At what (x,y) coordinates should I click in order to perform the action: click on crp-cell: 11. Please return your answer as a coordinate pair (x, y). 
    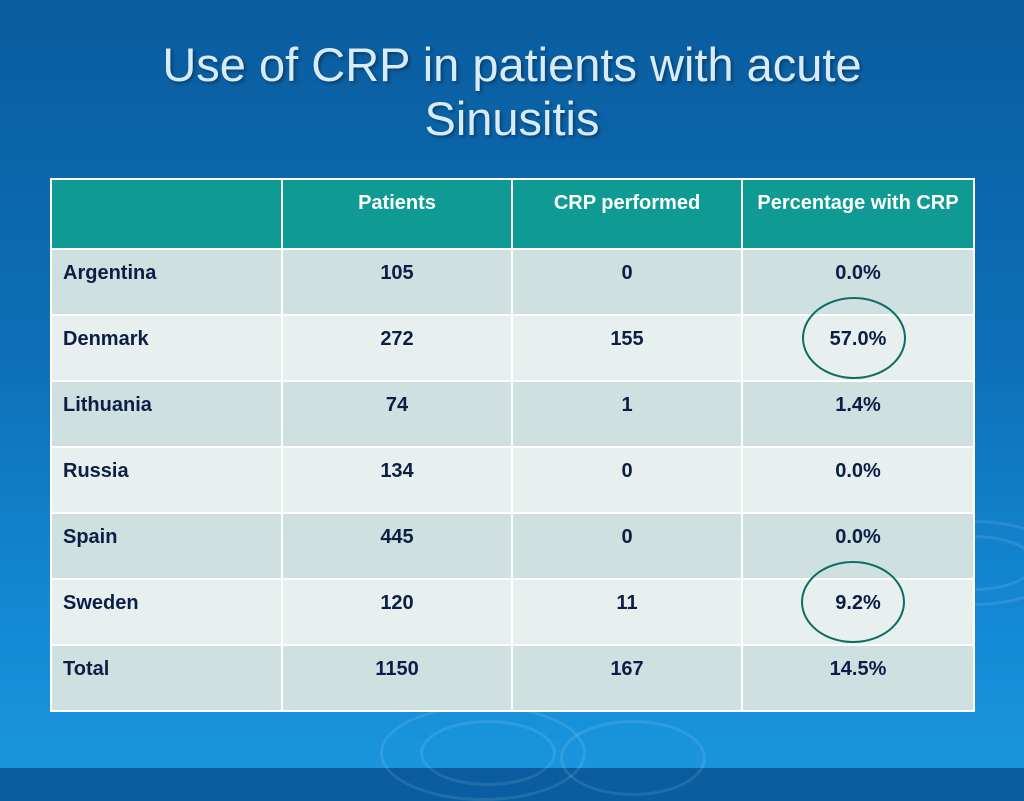
    Looking at the image, I should click on (627, 612).